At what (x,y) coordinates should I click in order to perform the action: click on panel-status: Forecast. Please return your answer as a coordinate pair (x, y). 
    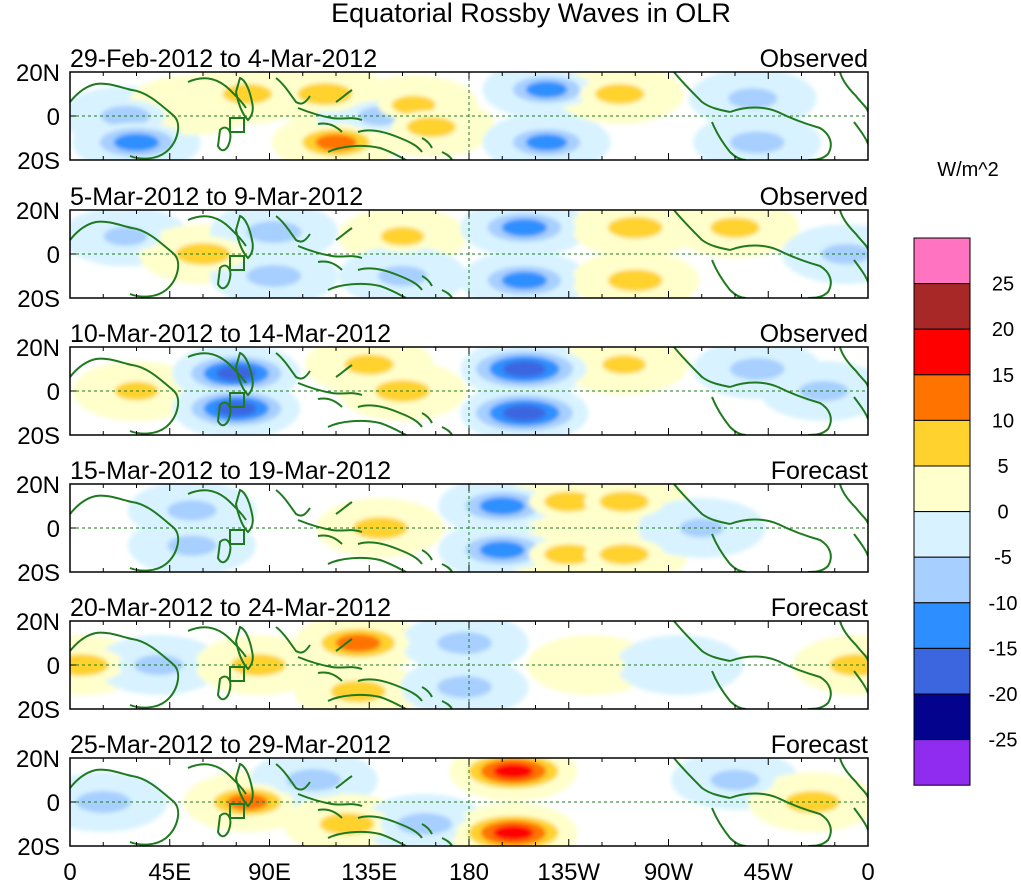
    Looking at the image, I should click on (819, 745).